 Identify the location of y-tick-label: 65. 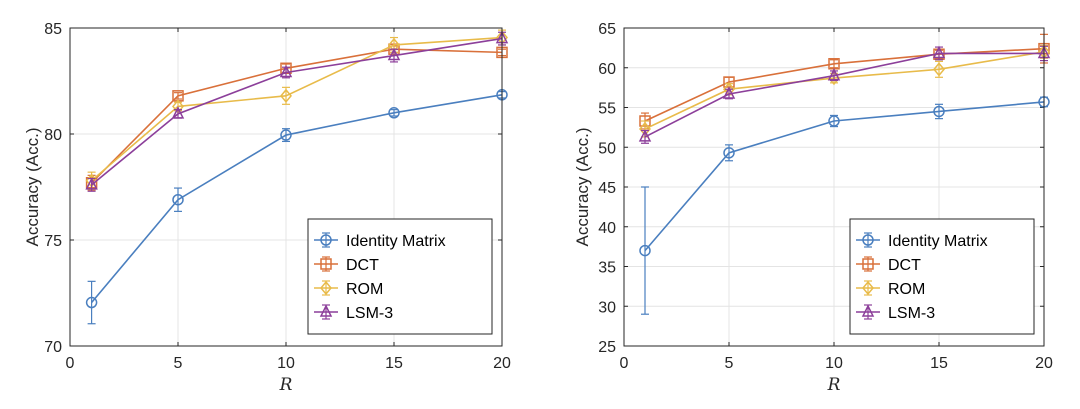
(607, 29).